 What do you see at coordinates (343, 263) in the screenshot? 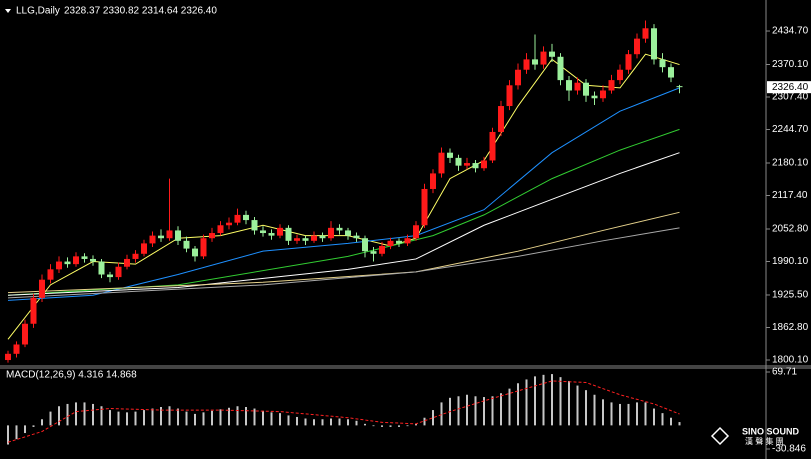
I see `moving-average` at bounding box center [343, 263].